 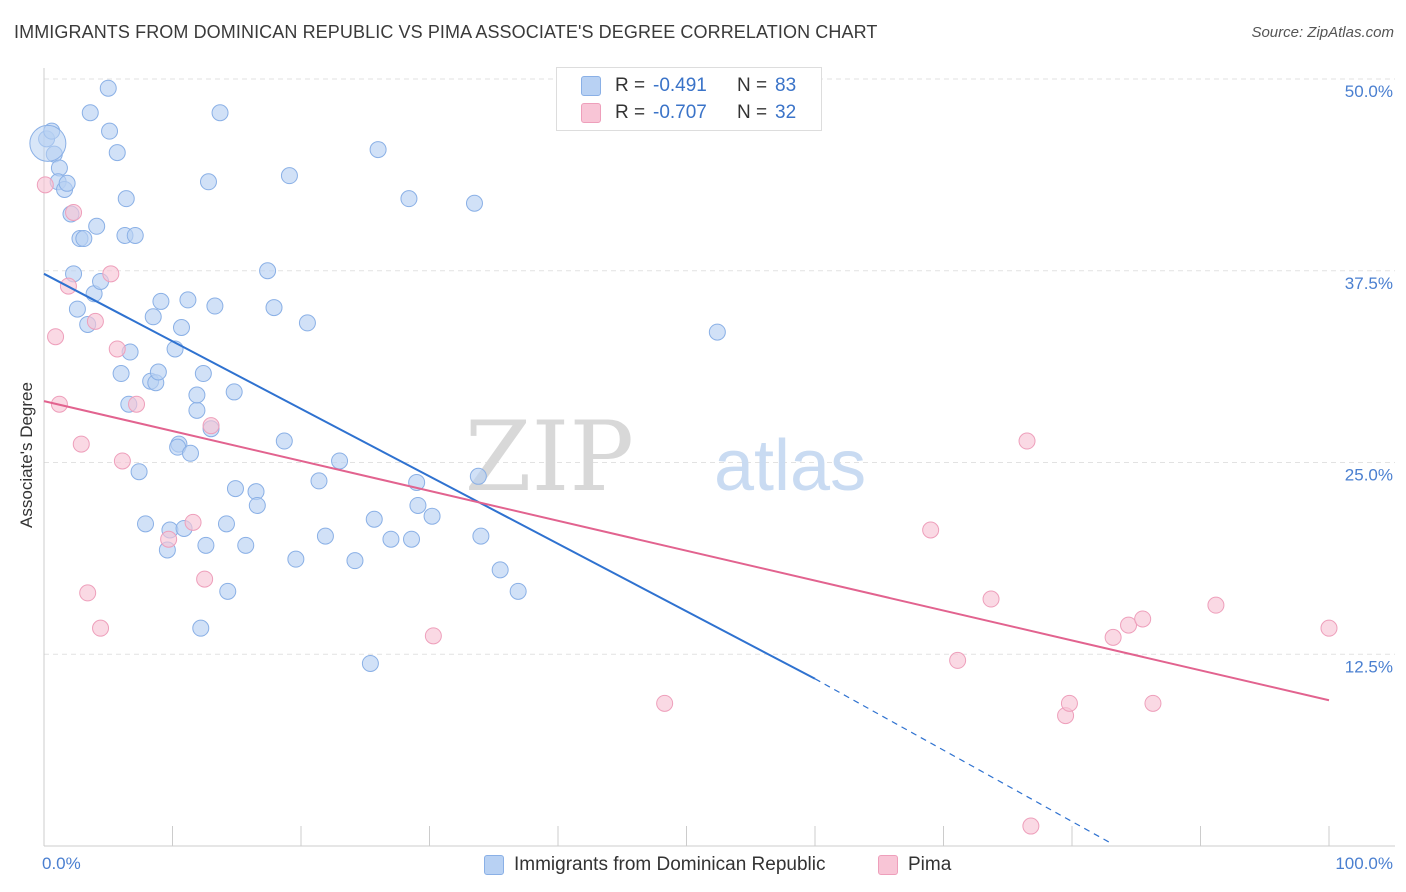 What do you see at coordinates (930, 864) in the screenshot?
I see `bottom-legend-label-pink: Pima` at bounding box center [930, 864].